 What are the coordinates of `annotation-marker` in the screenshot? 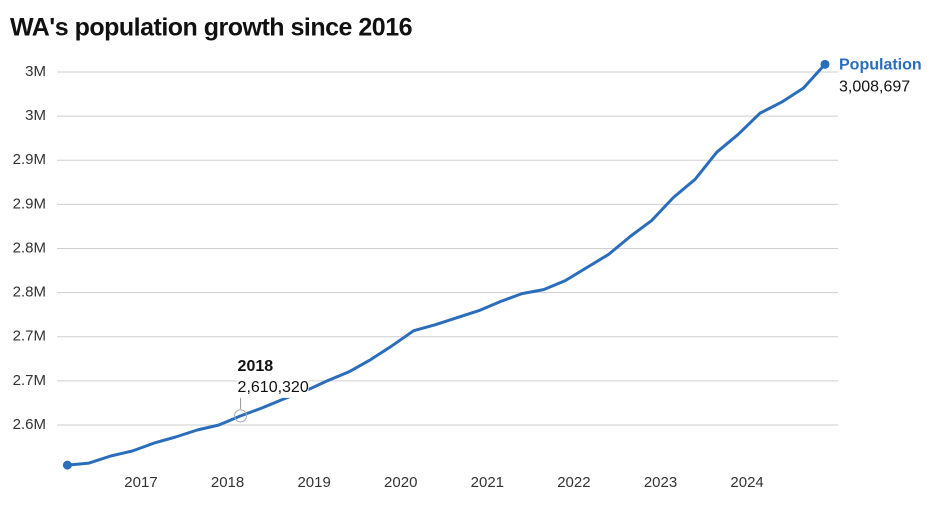 It's located at (241, 416).